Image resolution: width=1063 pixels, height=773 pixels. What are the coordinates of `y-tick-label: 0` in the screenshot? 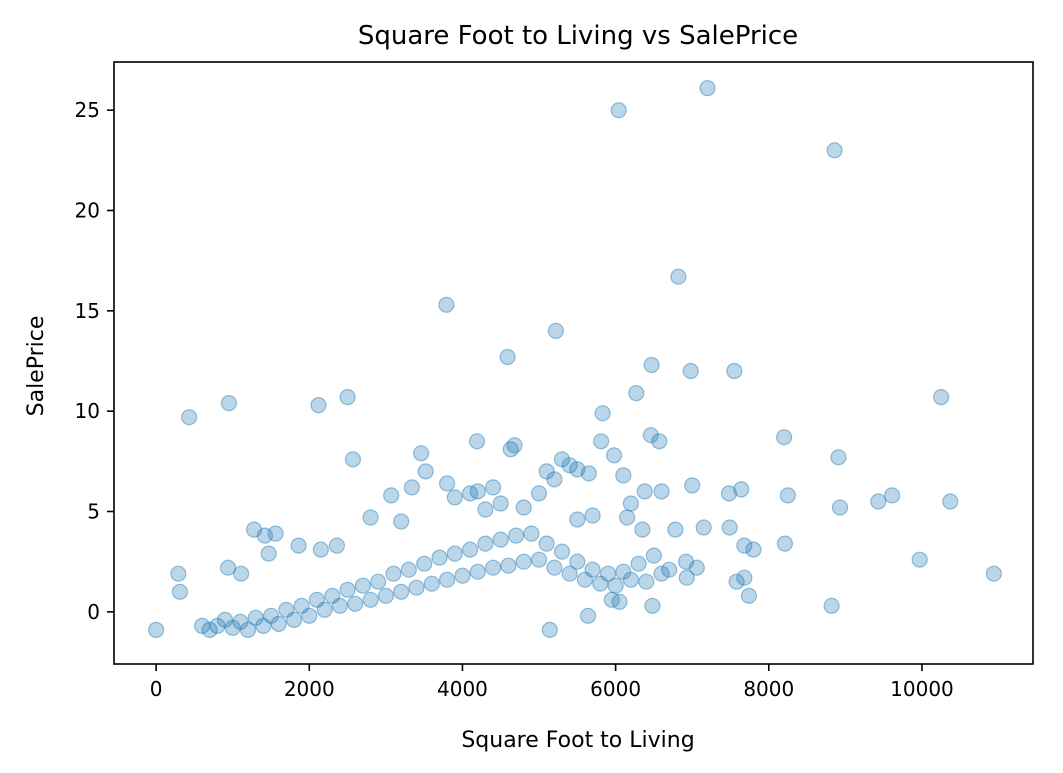 It's located at (93, 612).